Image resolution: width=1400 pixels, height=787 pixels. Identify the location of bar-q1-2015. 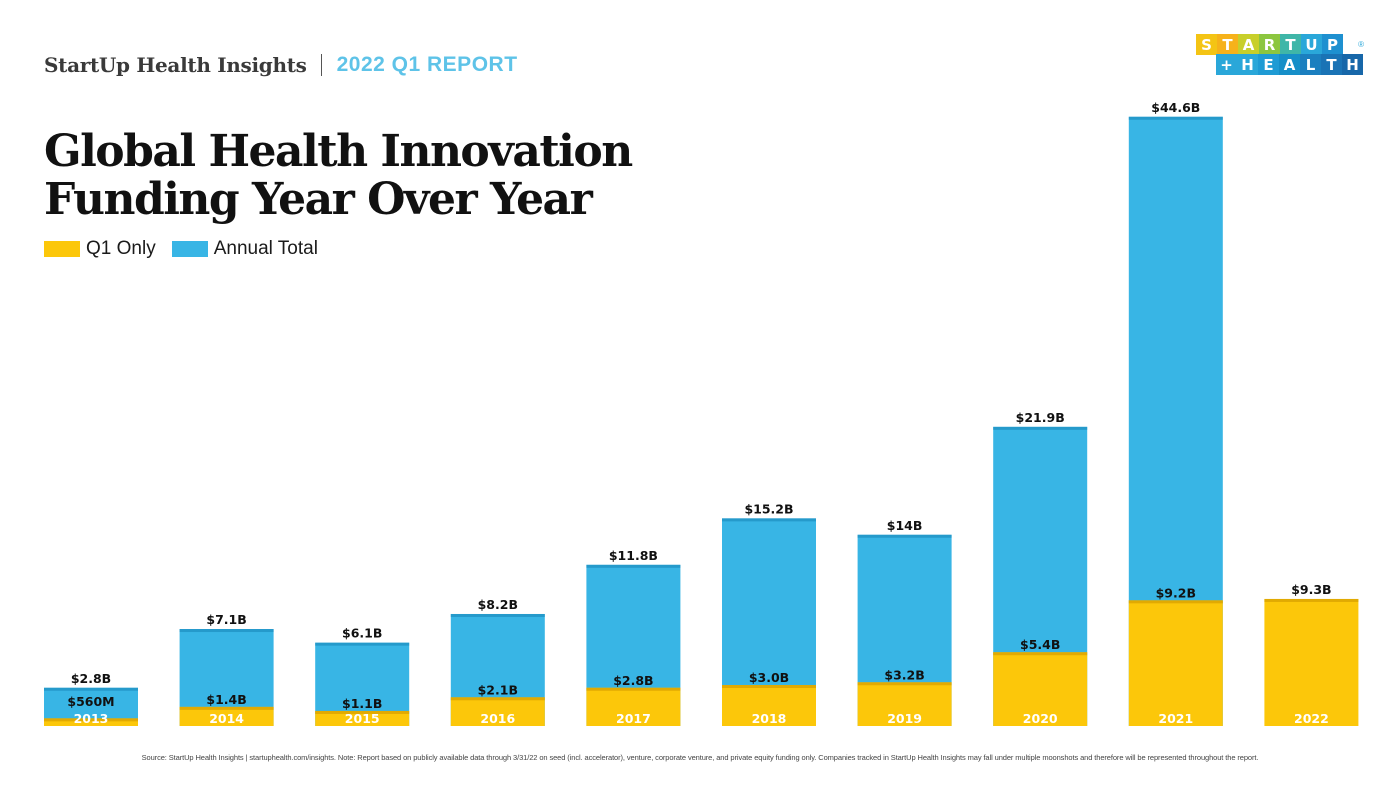
(362, 718).